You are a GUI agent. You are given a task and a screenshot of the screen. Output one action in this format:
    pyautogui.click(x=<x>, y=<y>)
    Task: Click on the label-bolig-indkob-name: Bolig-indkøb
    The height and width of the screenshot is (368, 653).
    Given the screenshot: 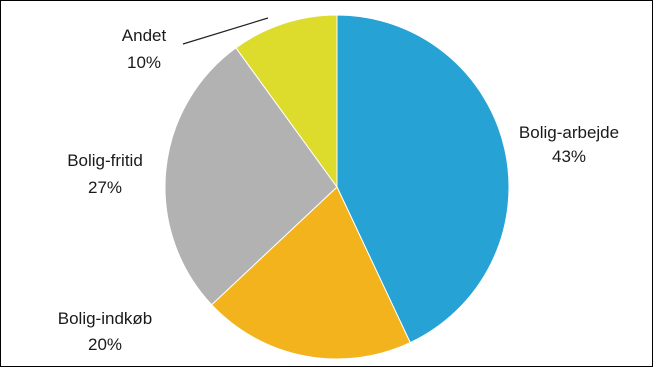 What is the action you would take?
    pyautogui.click(x=105, y=318)
    